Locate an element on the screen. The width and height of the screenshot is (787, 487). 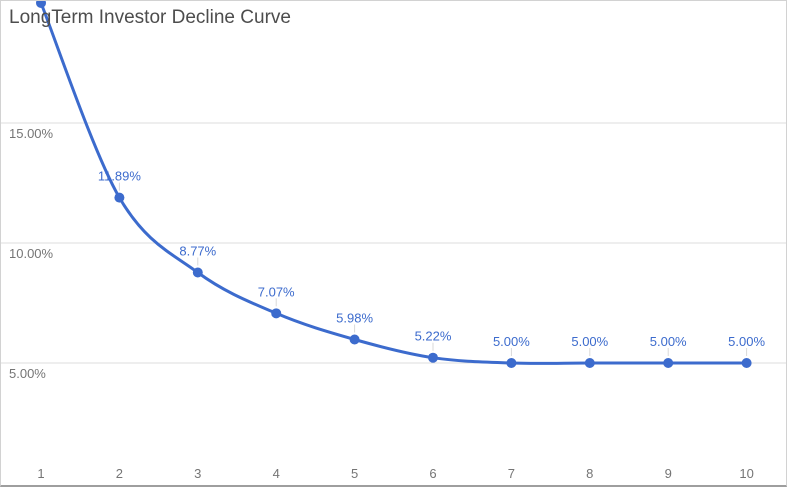
x-axis-tick-label: 5 is located at coordinates (354, 473).